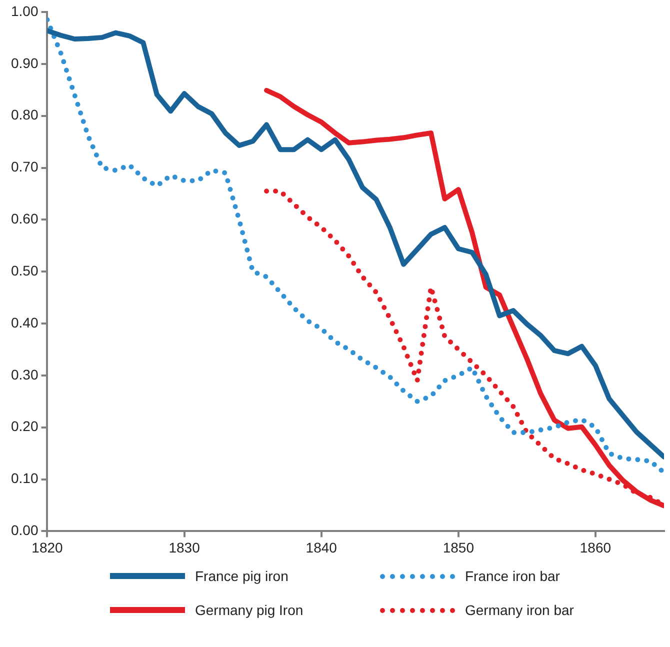  Describe the element at coordinates (458, 547) in the screenshot. I see `x-tick-label: 1850` at that location.